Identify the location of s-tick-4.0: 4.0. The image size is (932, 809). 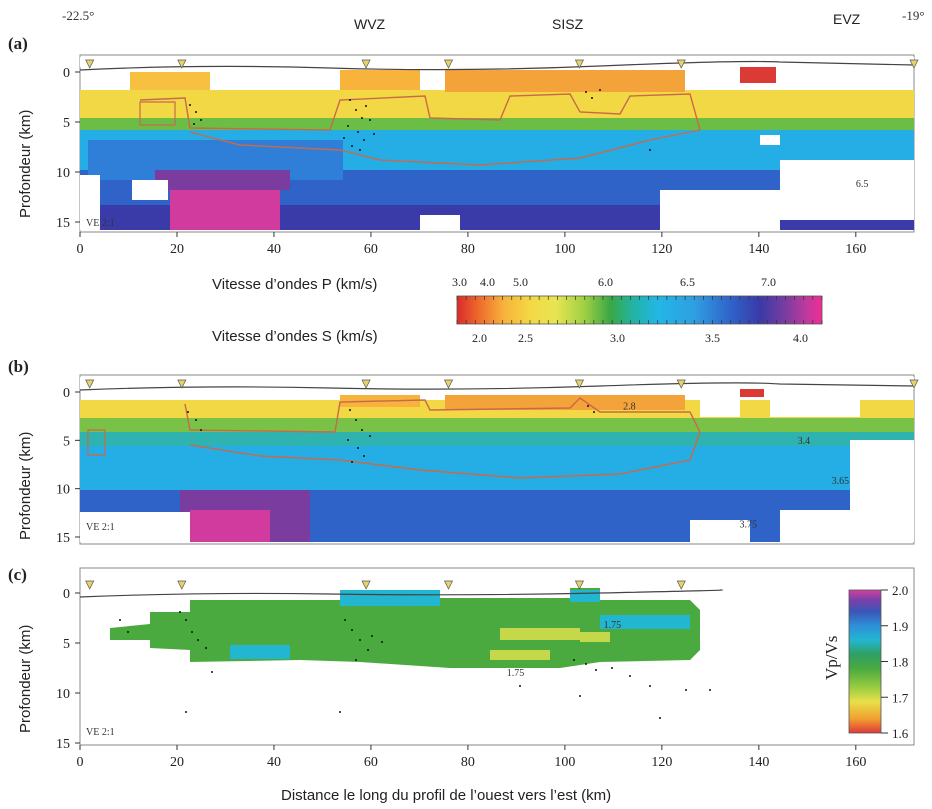
(800, 338).